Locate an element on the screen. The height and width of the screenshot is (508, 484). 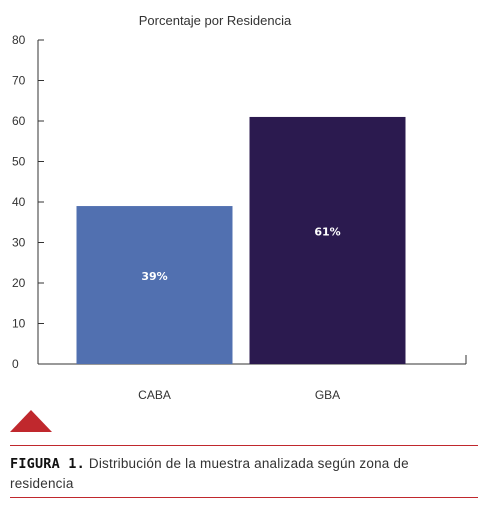
chart-title: Porcentaje por Residencia is located at coordinates (215, 20).